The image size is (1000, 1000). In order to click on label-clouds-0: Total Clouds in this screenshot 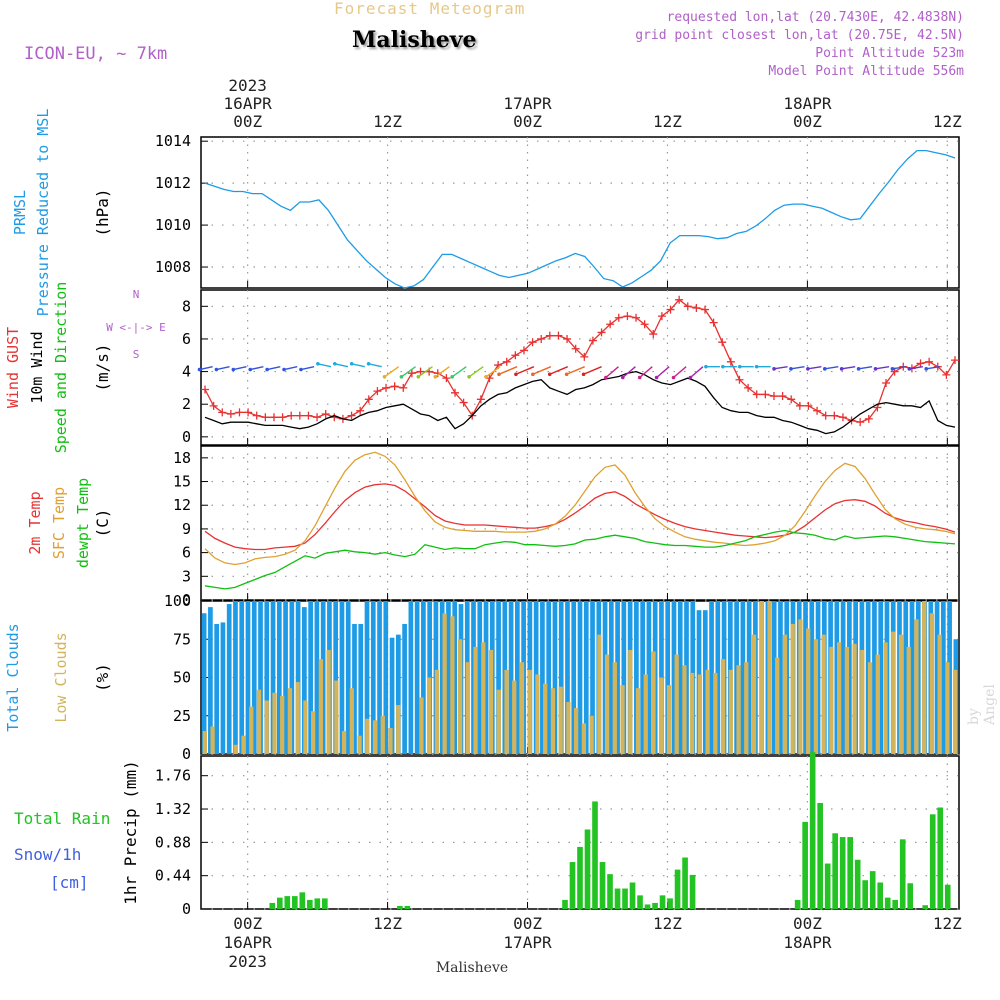, I will do `click(13, 677)`.